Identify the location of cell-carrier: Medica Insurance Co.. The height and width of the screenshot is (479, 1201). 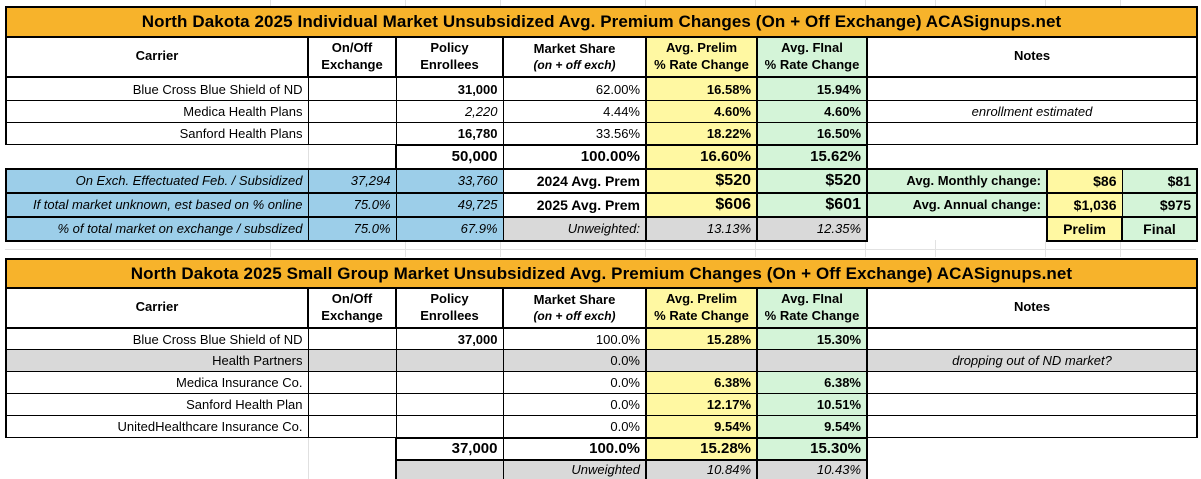
(157, 383).